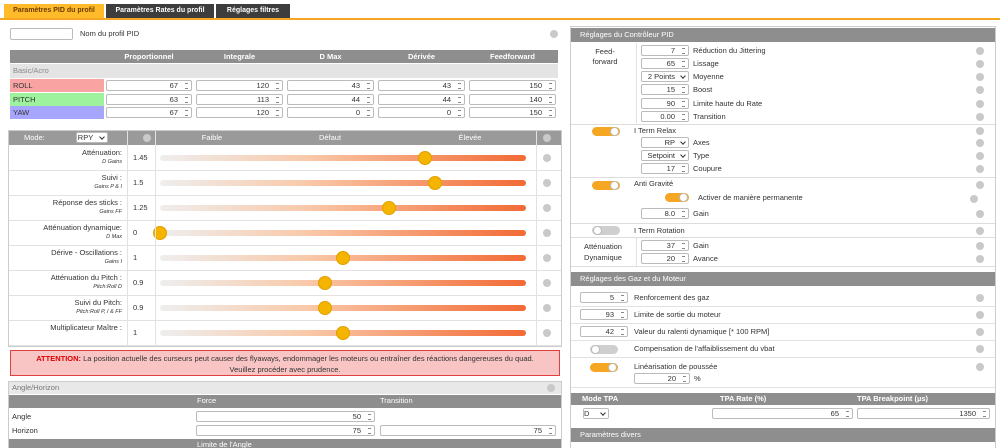 This screenshot has width=1000, height=448. What do you see at coordinates (665, 103) in the screenshot?
I see `number-input: 90` at bounding box center [665, 103].